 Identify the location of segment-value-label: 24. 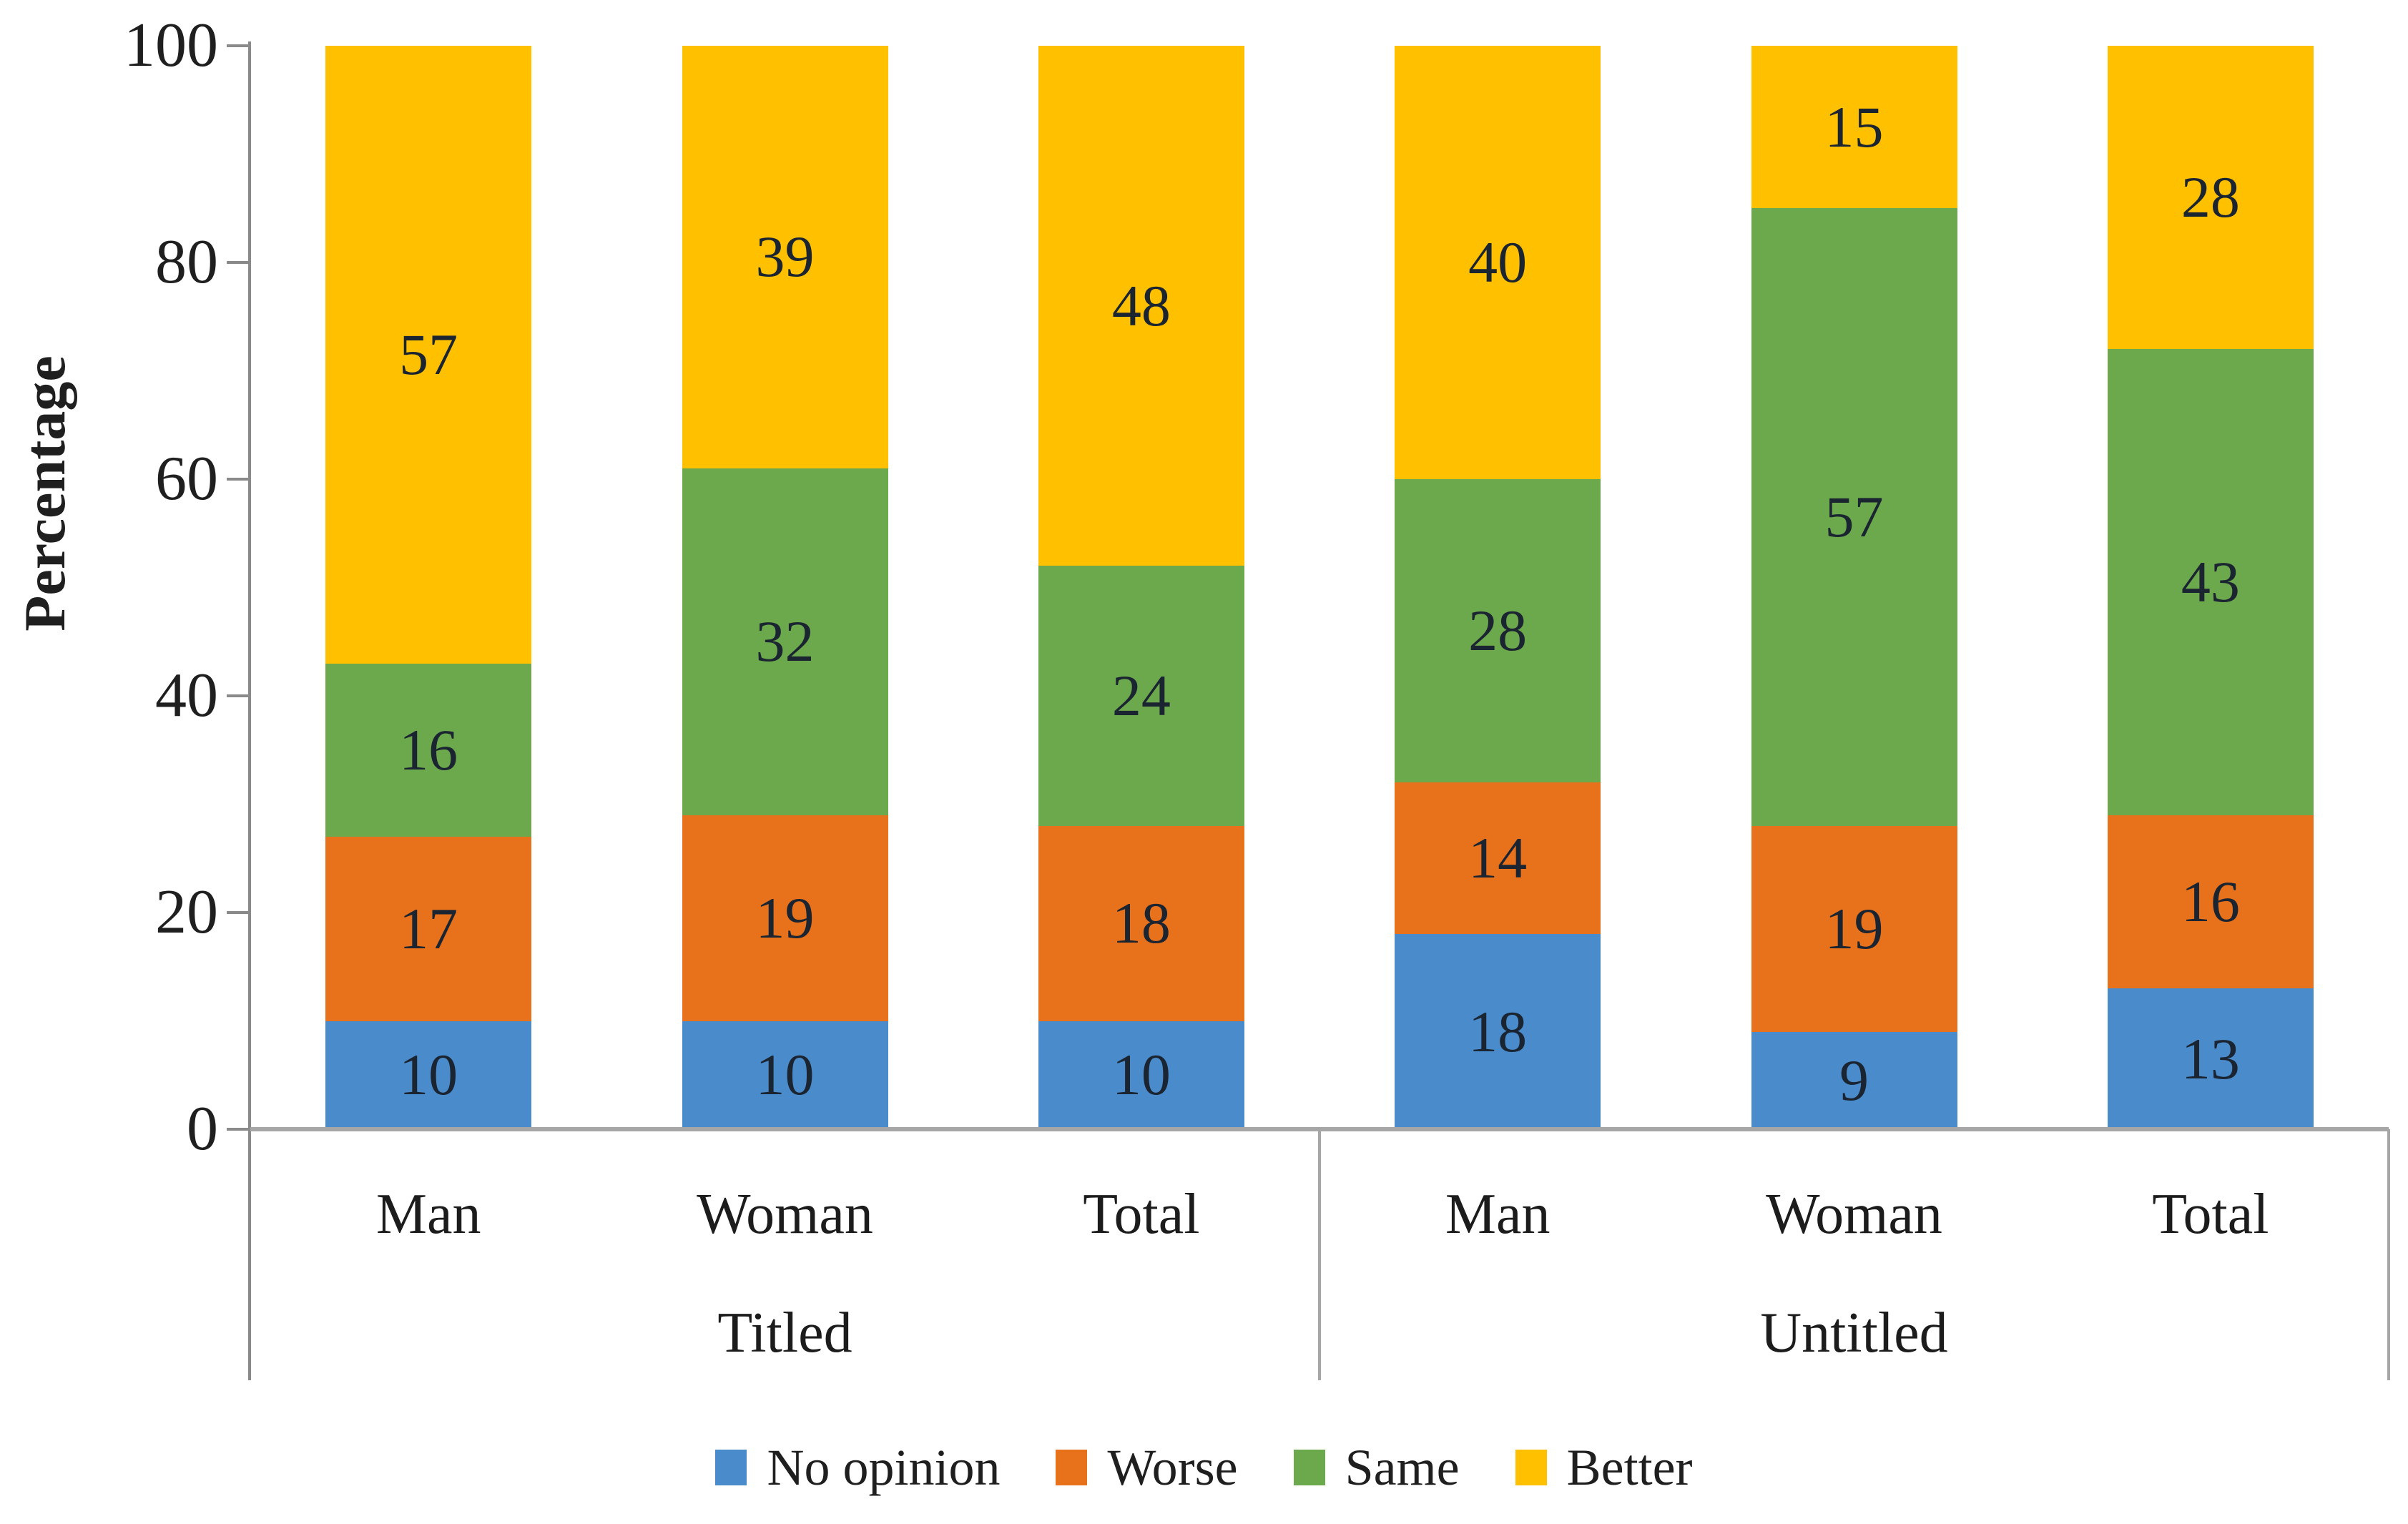
(1141, 696).